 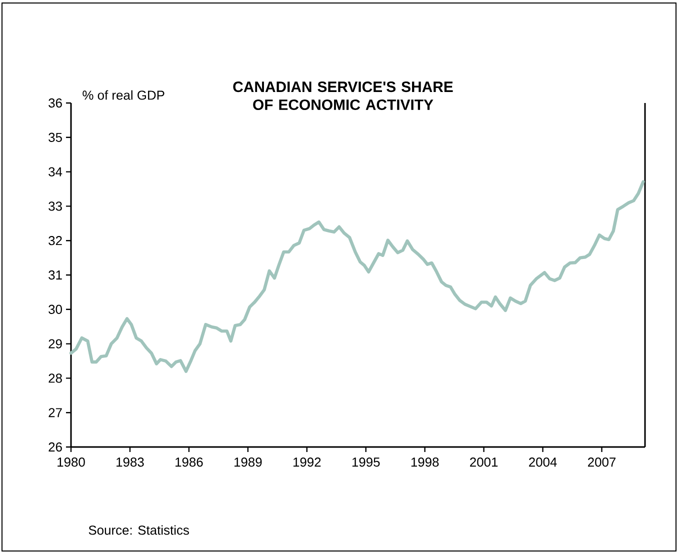 What do you see at coordinates (123, 95) in the screenshot?
I see `y-axis-title: % of real GDP` at bounding box center [123, 95].